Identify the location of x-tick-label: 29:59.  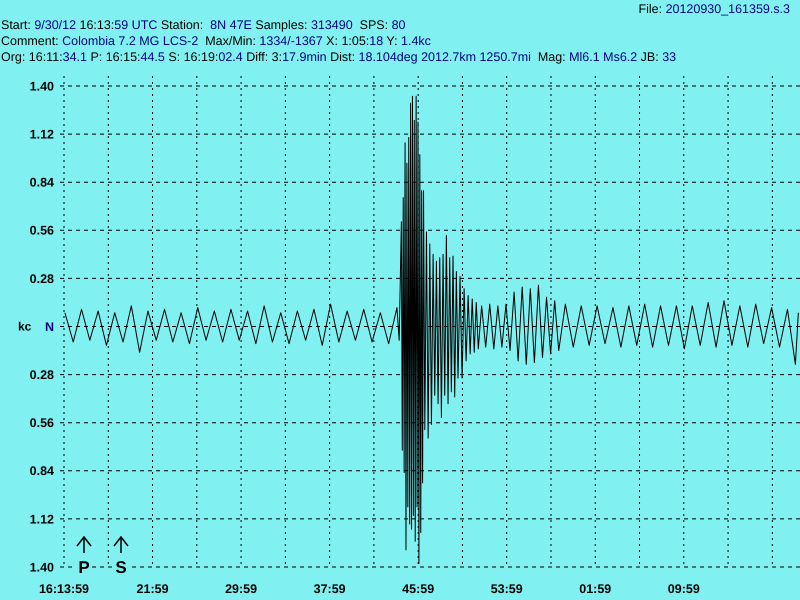
(241, 589).